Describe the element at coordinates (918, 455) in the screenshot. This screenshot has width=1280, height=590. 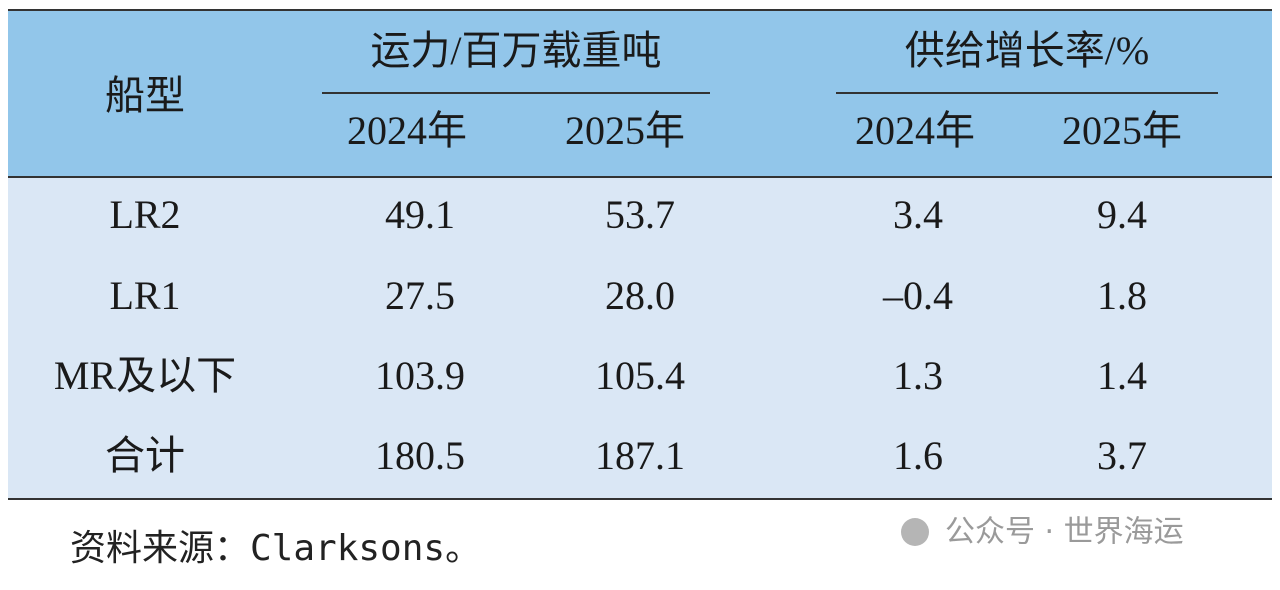
I see `cell: 1.6` at that location.